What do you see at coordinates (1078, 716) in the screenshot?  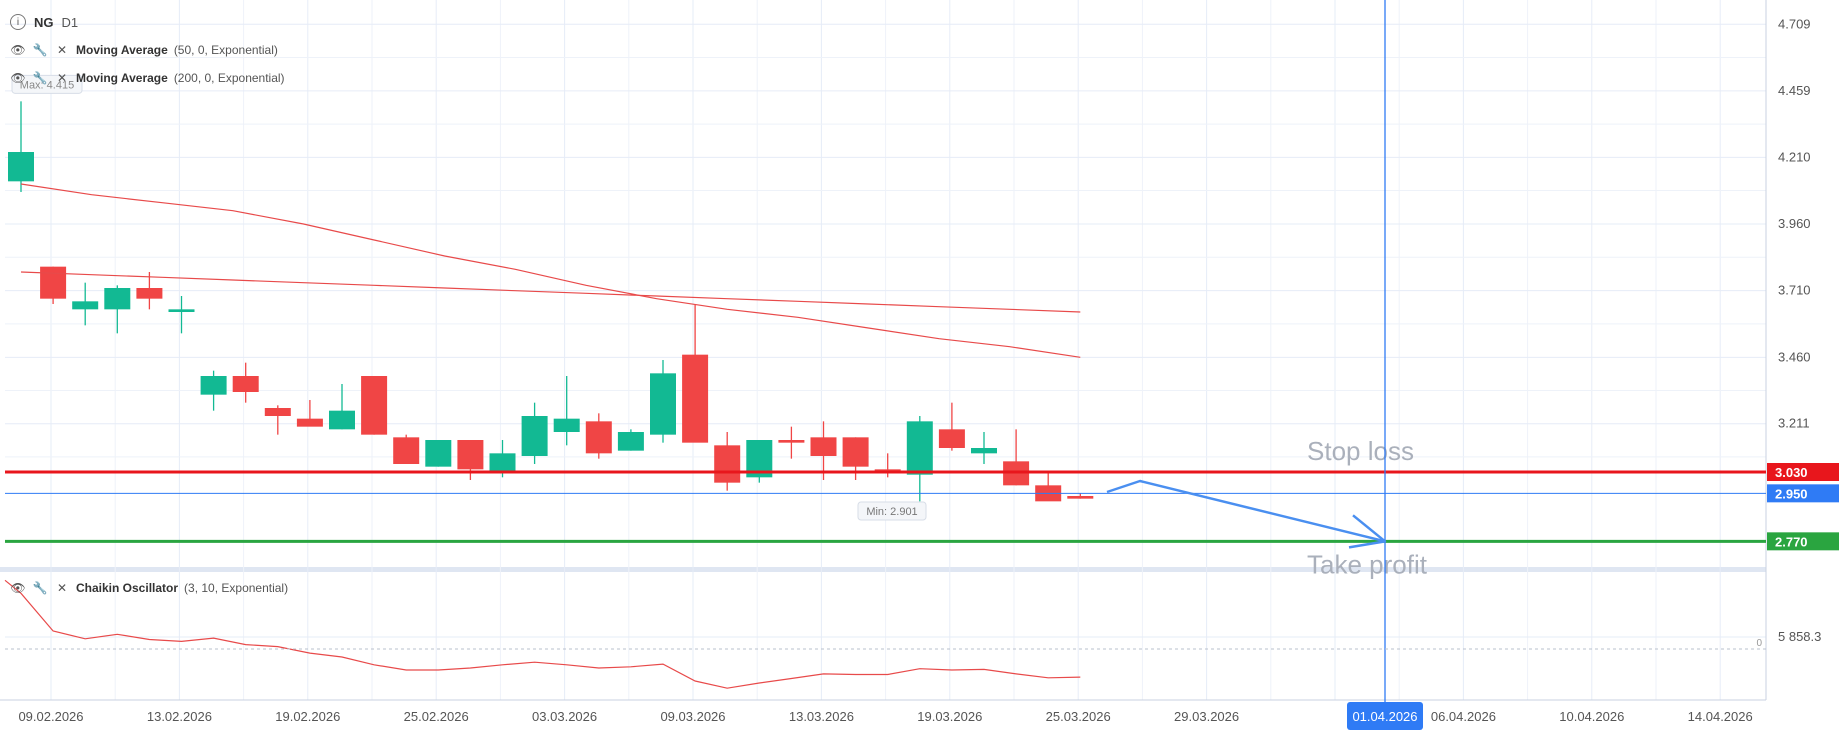 I see `time-tick-label: 25.03.2026` at bounding box center [1078, 716].